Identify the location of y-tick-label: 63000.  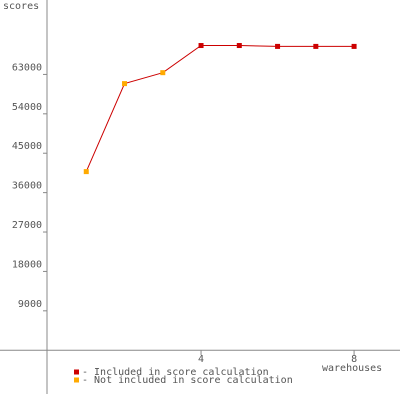
(27, 67).